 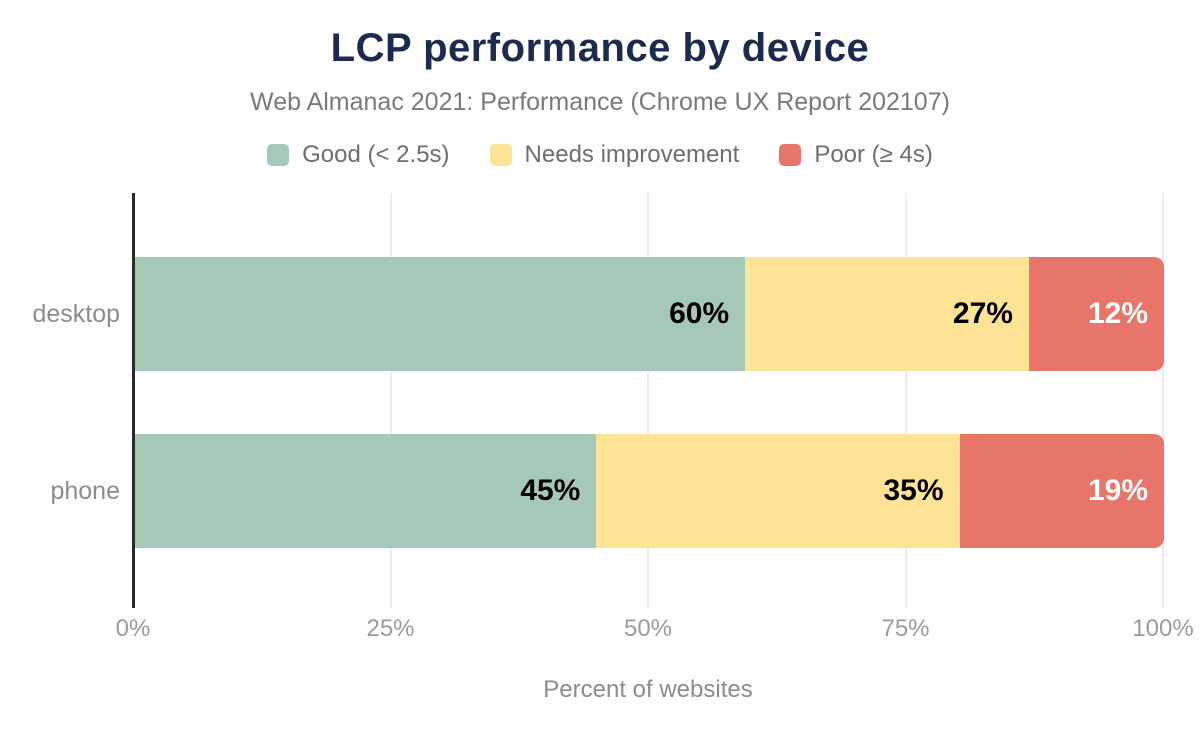 I want to click on legend-item-2: Needs improvement, so click(x=614, y=155).